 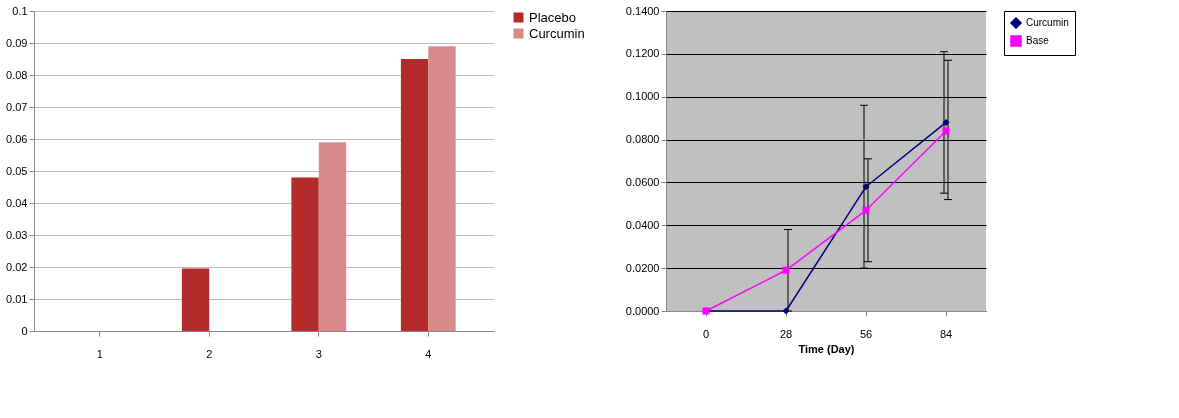 What do you see at coordinates (1038, 40) in the screenshot?
I see `legend-label: Base` at bounding box center [1038, 40].